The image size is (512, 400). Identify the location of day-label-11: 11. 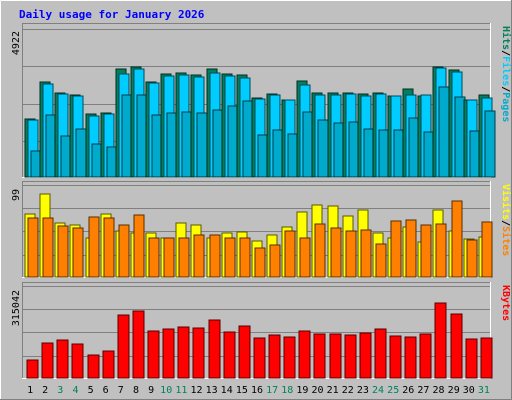
(181, 390).